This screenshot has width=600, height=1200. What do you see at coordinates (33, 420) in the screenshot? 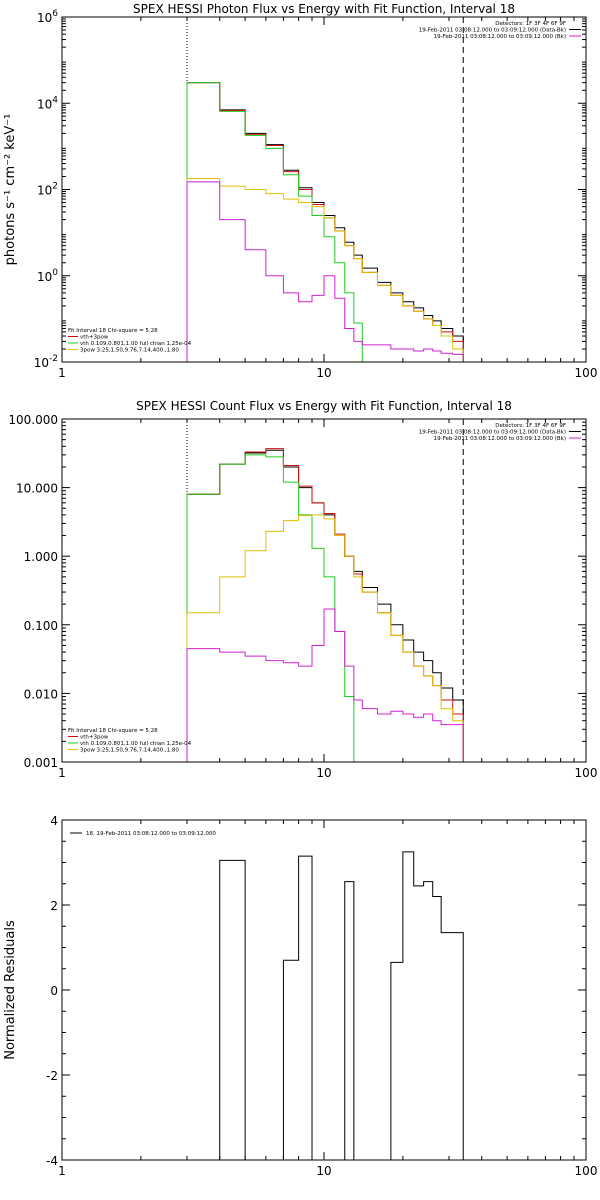
I see `chart-1-ytick-label: 100.000` at bounding box center [33, 420].